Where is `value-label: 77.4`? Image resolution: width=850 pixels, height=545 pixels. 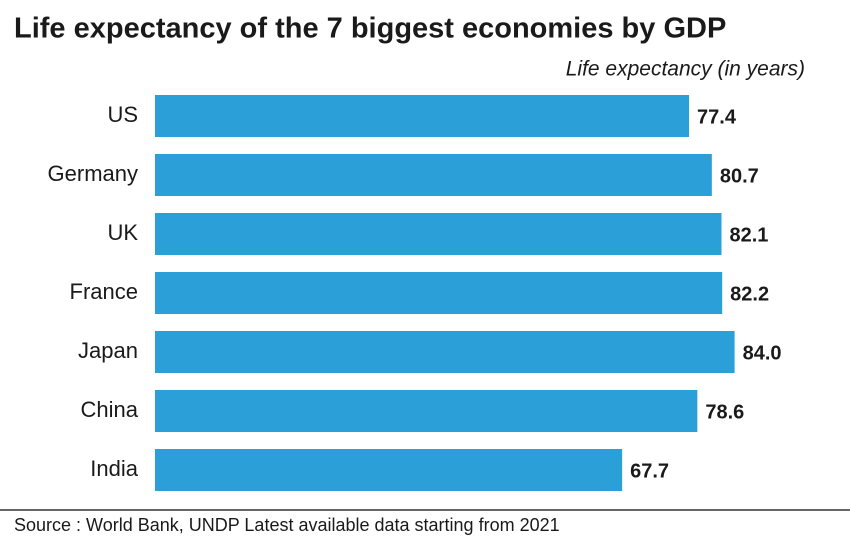 value-label: 77.4 is located at coordinates (717, 117).